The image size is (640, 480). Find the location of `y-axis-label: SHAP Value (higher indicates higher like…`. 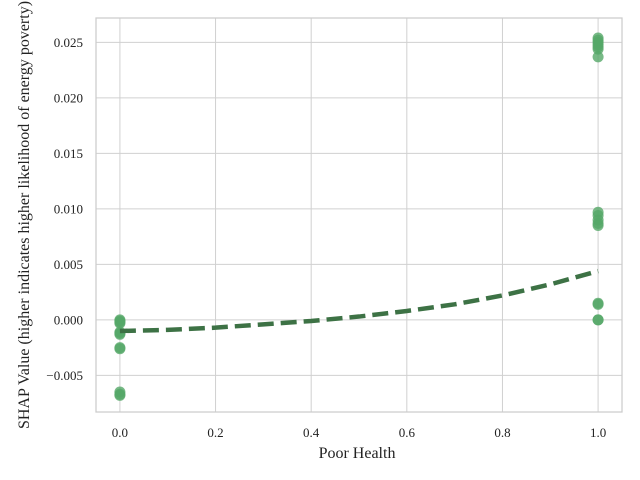

y-axis-label: SHAP Value (higher indicates higher like… is located at coordinates (24, 215).